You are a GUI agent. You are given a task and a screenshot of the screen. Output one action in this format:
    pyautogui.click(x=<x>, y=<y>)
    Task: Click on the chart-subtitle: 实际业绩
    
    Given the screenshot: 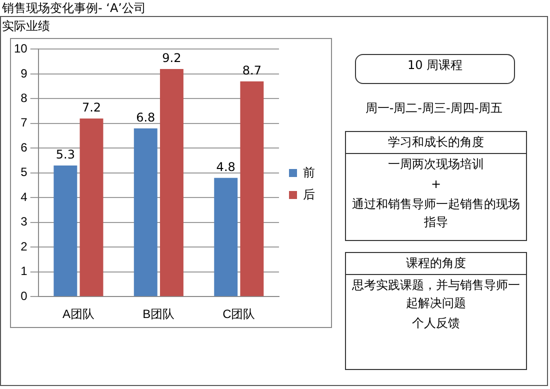 What is the action you would take?
    pyautogui.click(x=26, y=26)
    